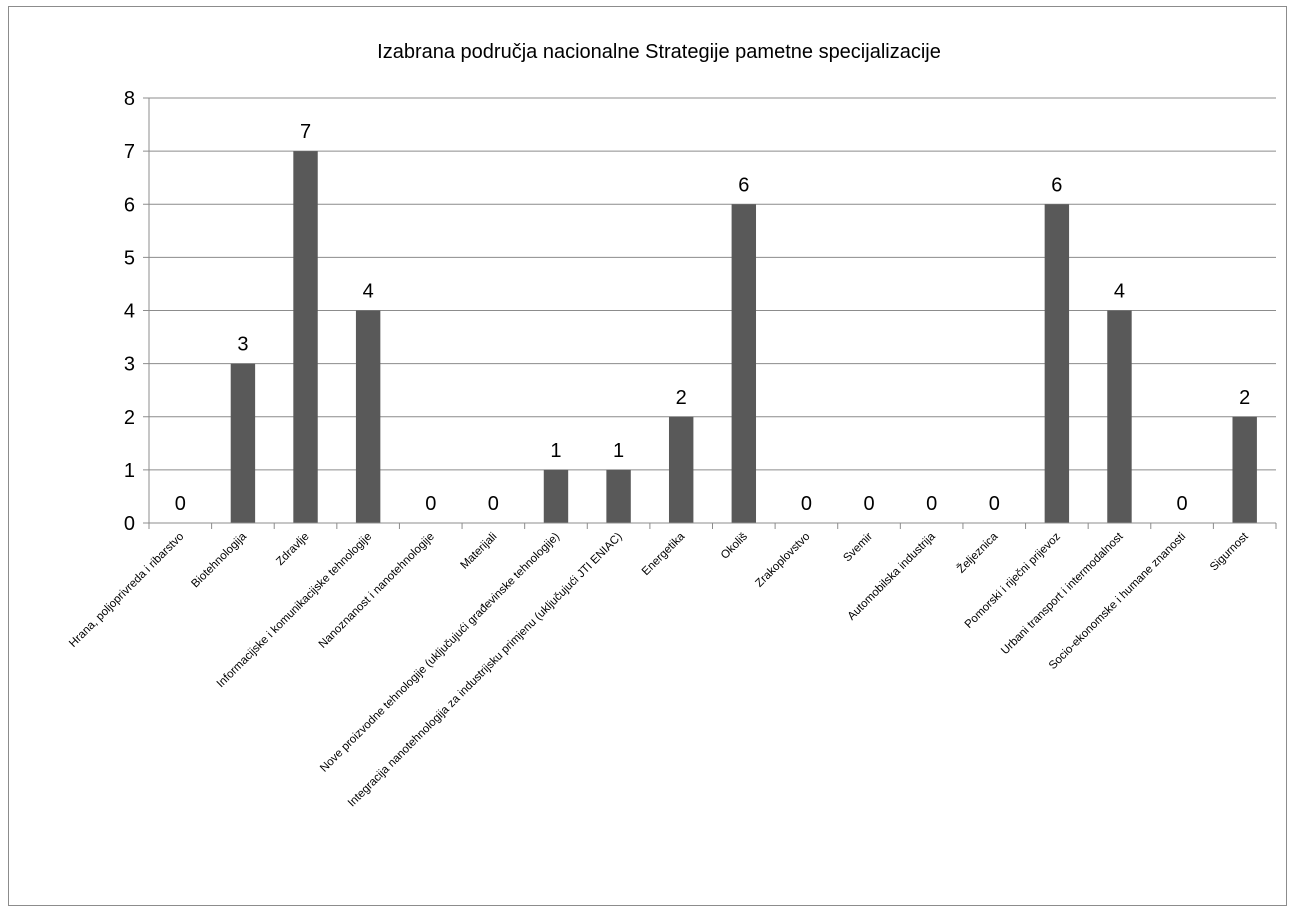  Describe the element at coordinates (129, 312) in the screenshot. I see `y-tick-label: 4` at that location.